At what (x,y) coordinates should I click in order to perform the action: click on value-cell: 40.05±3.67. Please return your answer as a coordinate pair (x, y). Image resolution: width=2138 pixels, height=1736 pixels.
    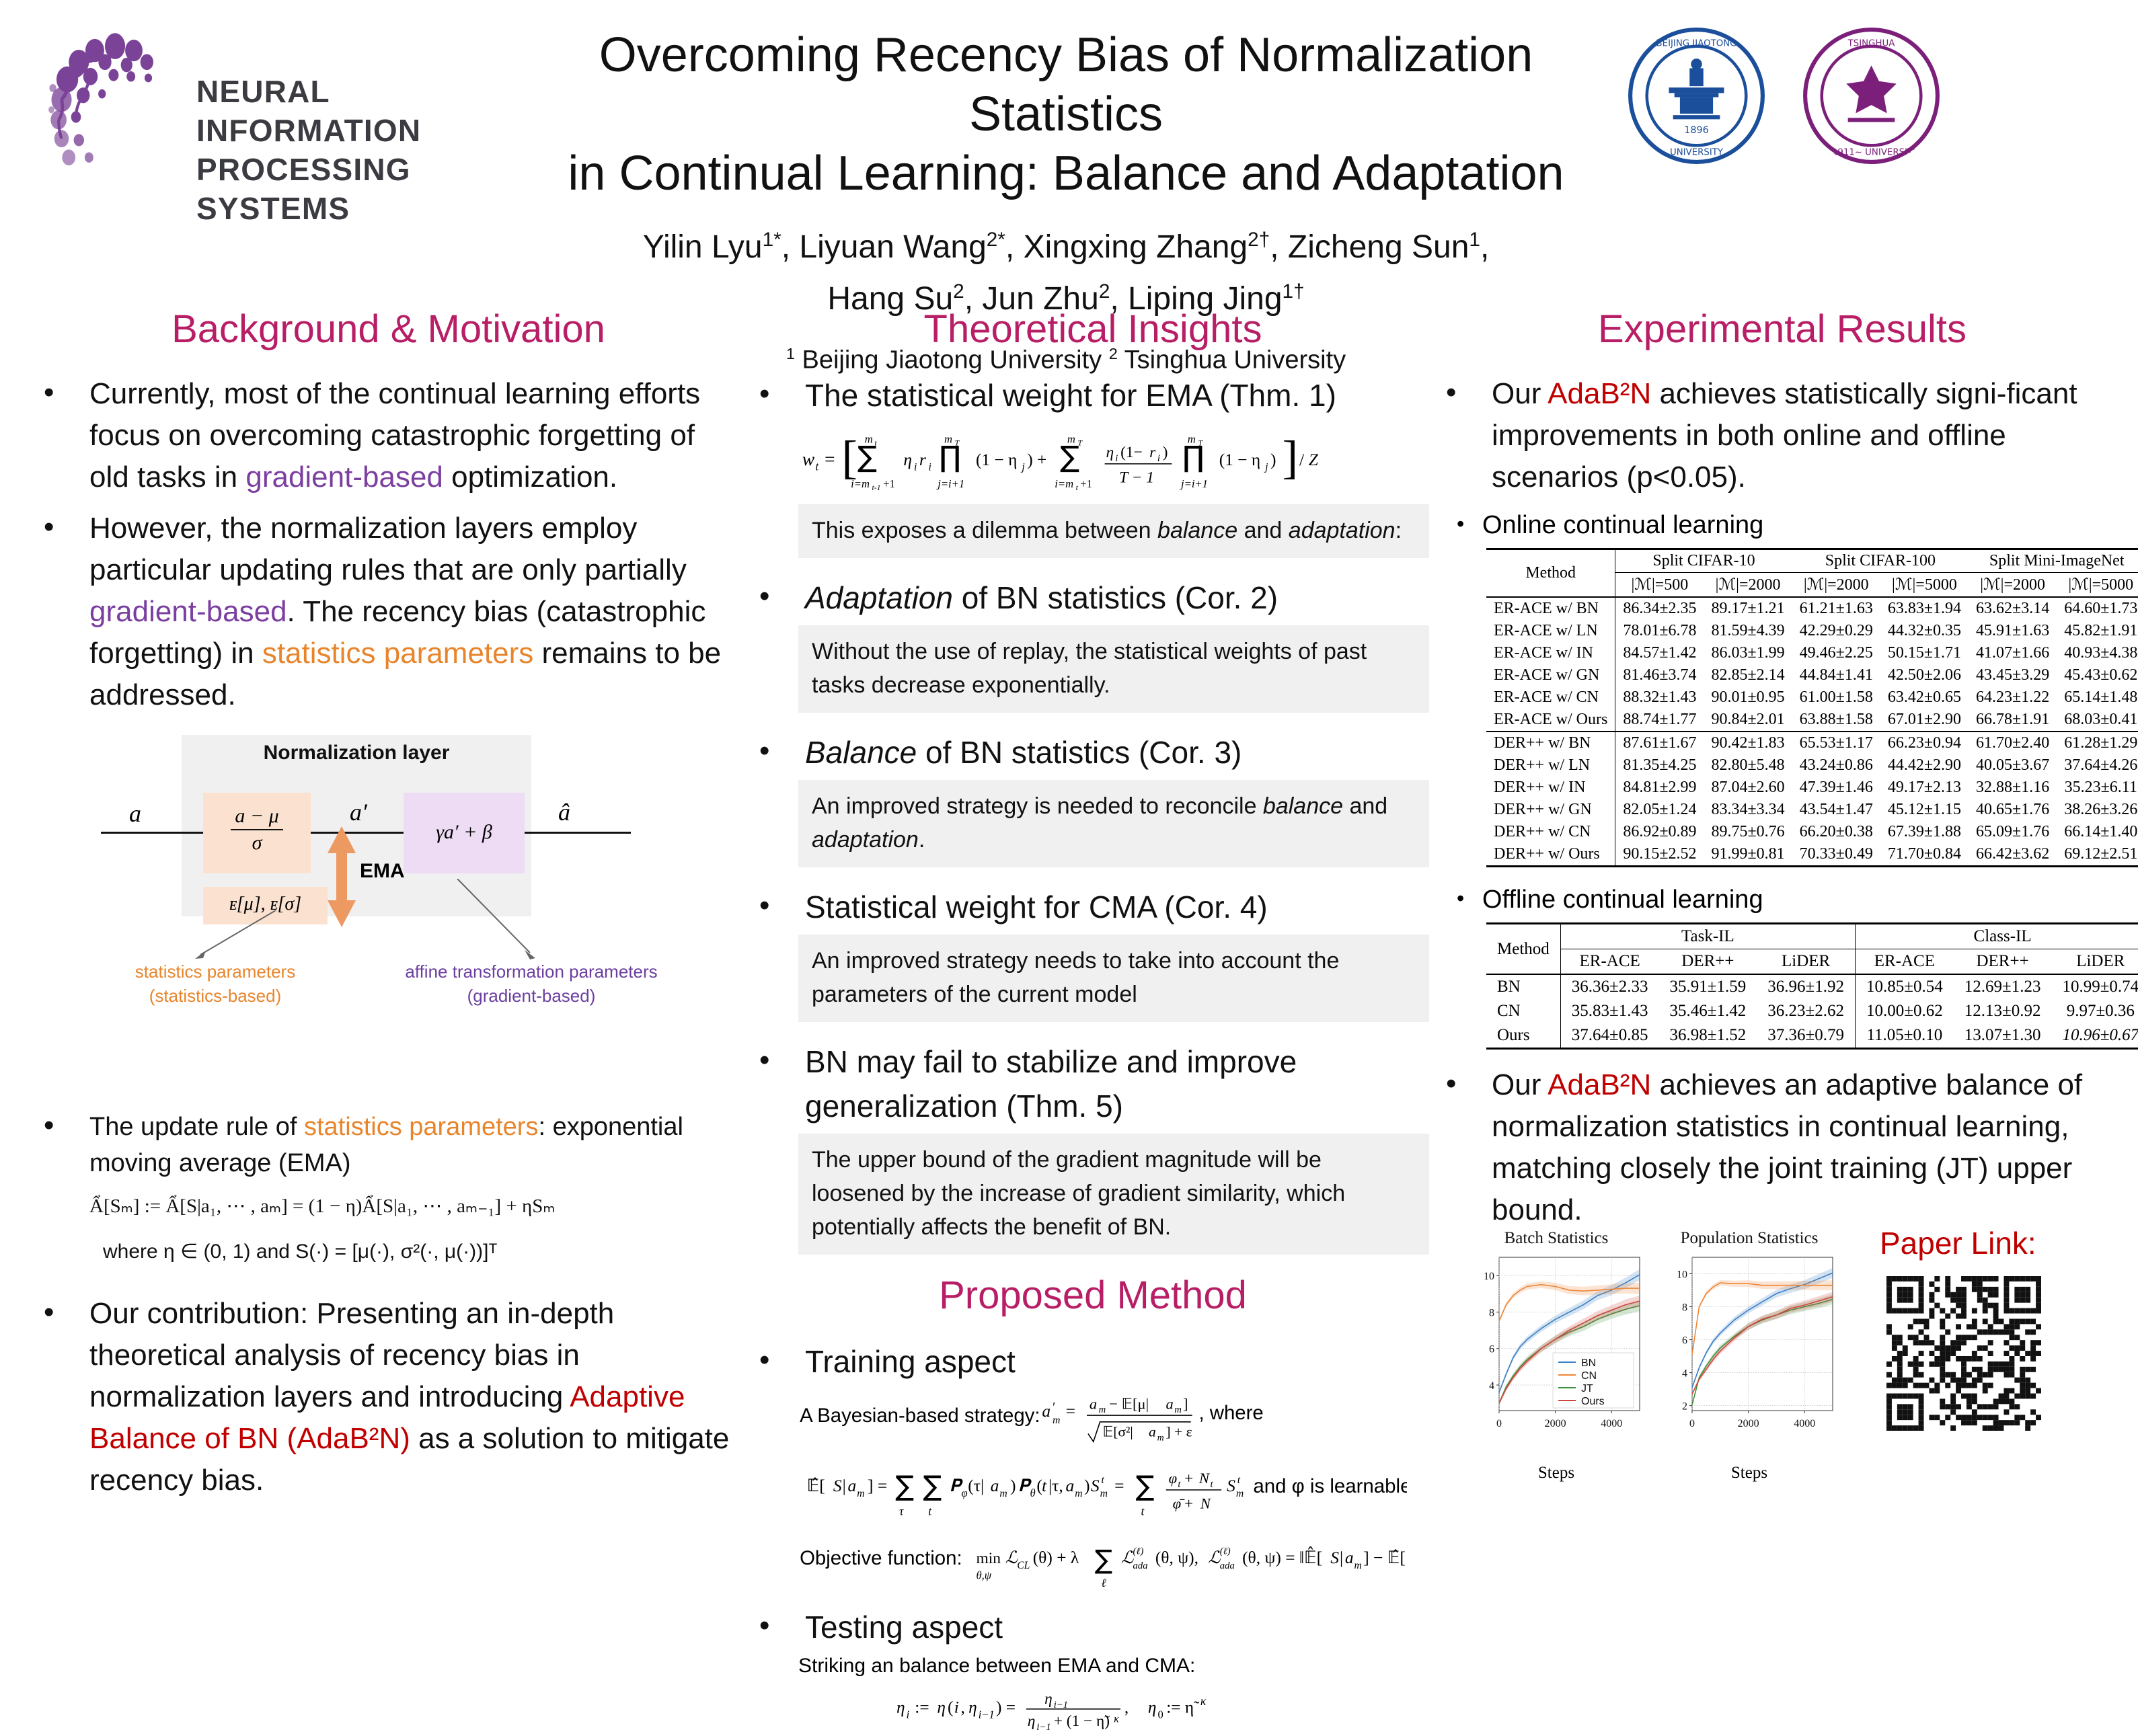
    Looking at the image, I should click on (2013, 765).